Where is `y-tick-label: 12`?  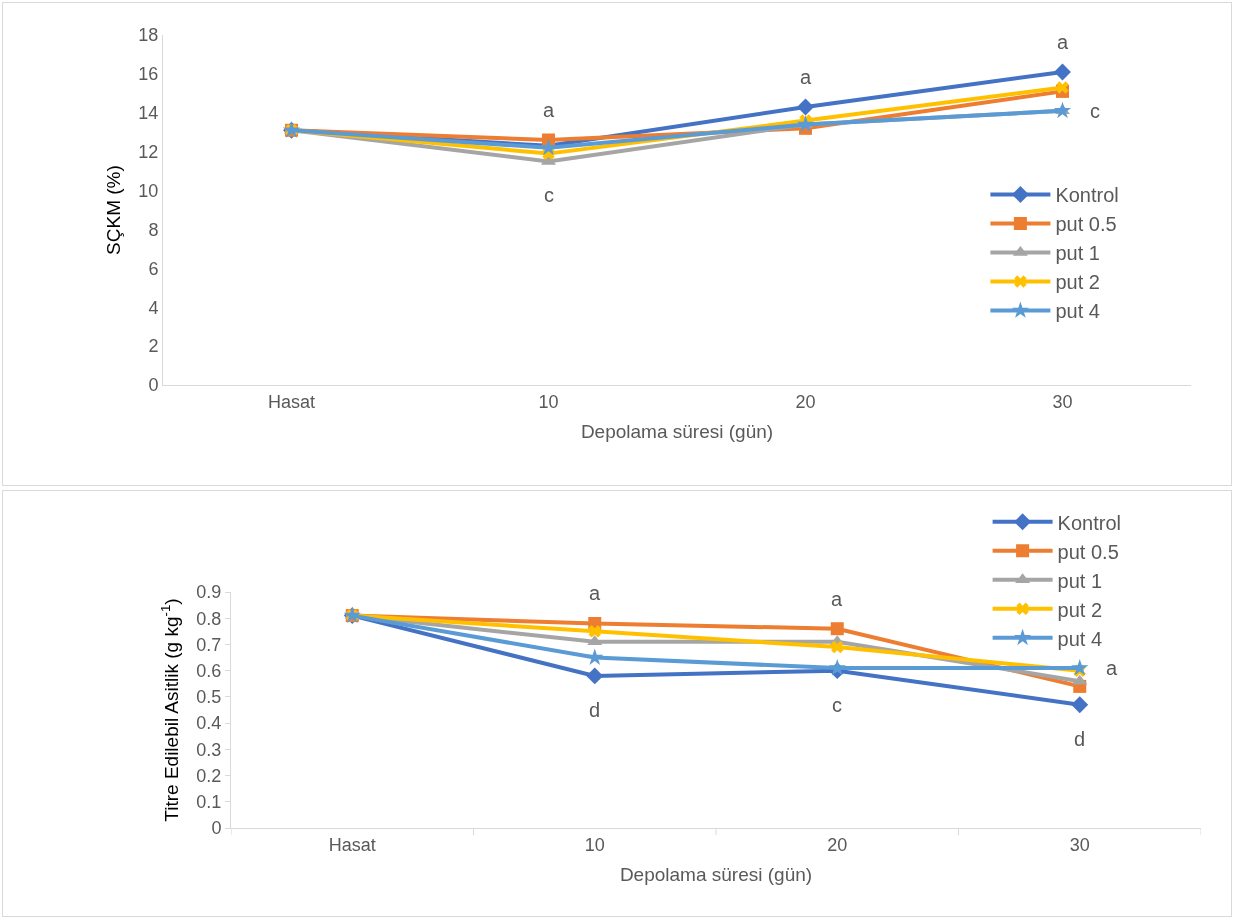 y-tick-label: 12 is located at coordinates (148, 151).